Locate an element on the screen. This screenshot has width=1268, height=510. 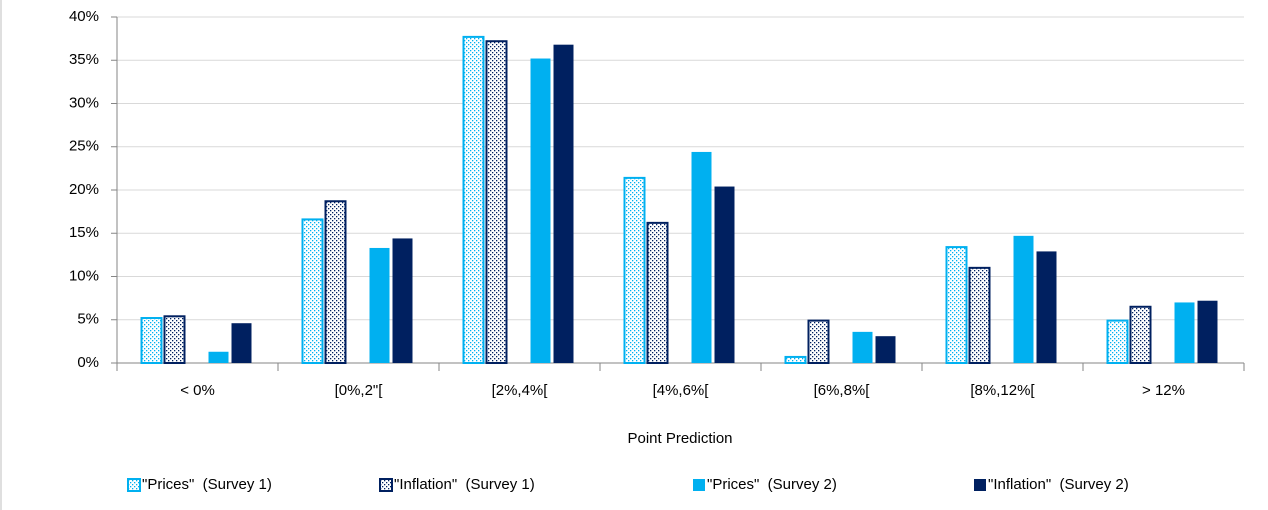
legend-label: "Inflation" (Survey 2) is located at coordinates (1058, 484).